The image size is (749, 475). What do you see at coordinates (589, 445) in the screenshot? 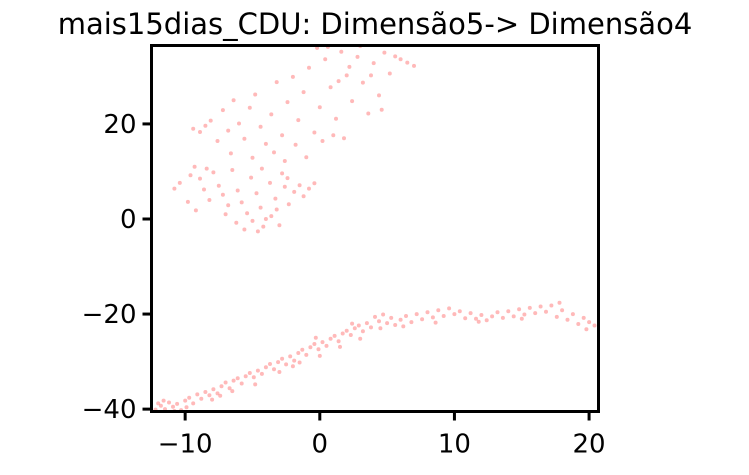
I see `x-tick-label: 20` at bounding box center [589, 445].